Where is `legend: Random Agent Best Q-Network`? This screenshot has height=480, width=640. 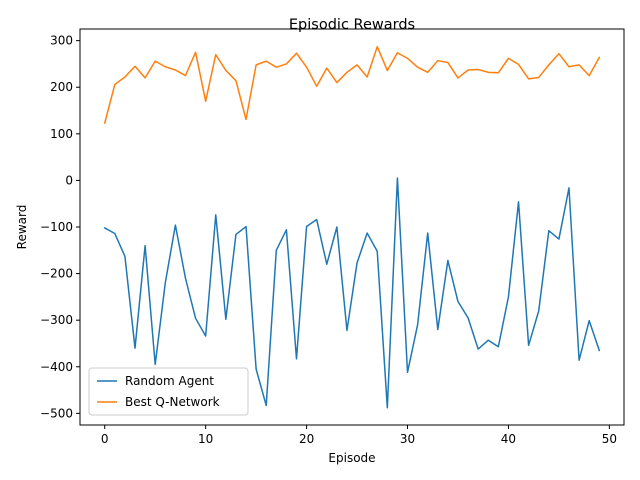
legend: Random Agent Best Q-Network is located at coordinates (168, 391).